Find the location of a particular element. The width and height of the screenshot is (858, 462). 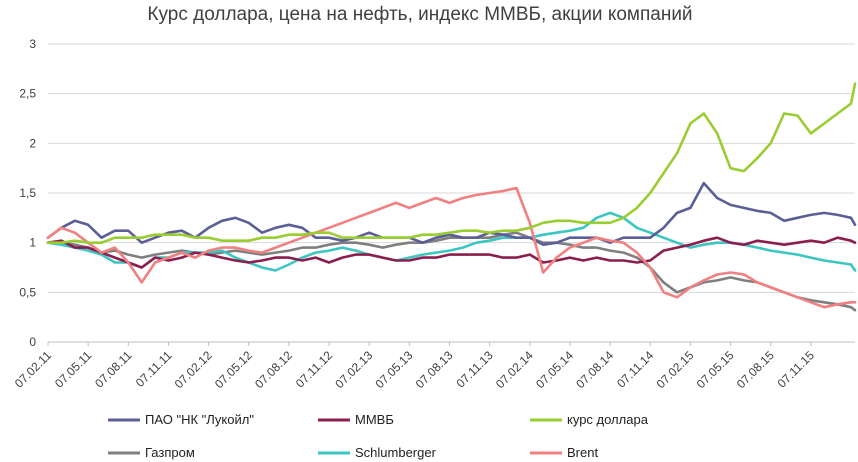

legend-label: Brent is located at coordinates (582, 452).